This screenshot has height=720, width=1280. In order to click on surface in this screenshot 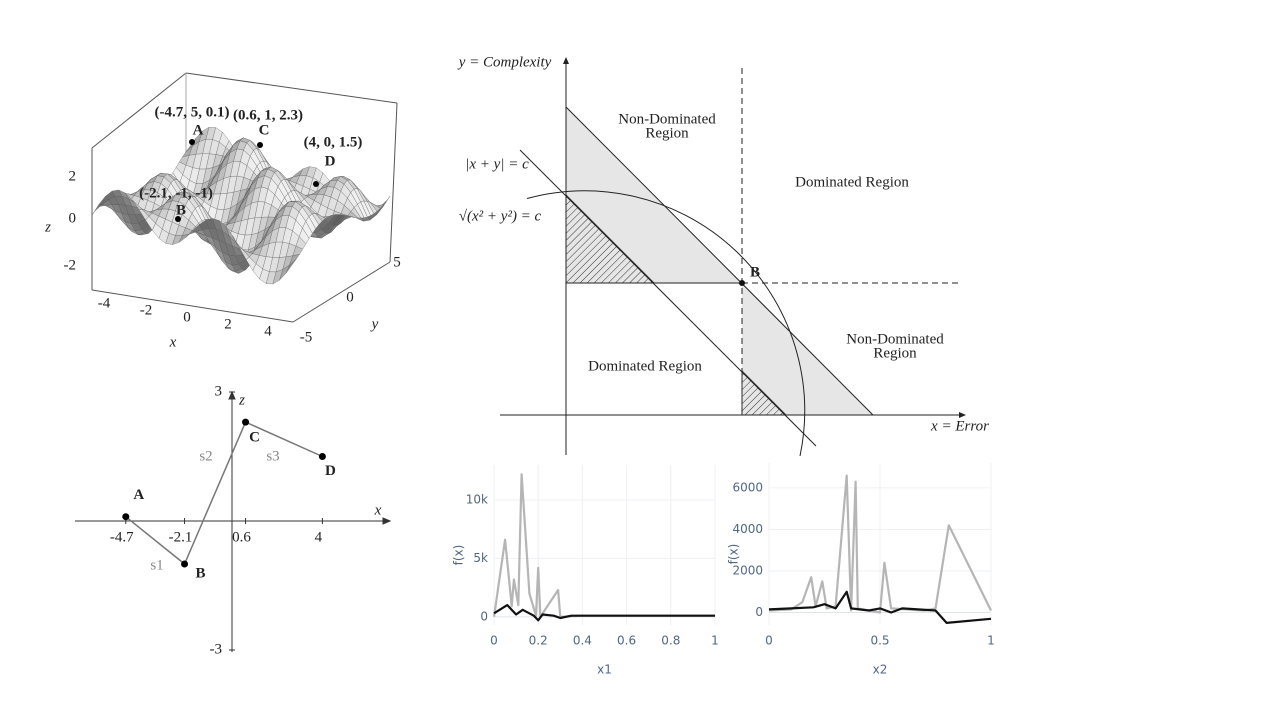, I will do `click(241, 205)`.